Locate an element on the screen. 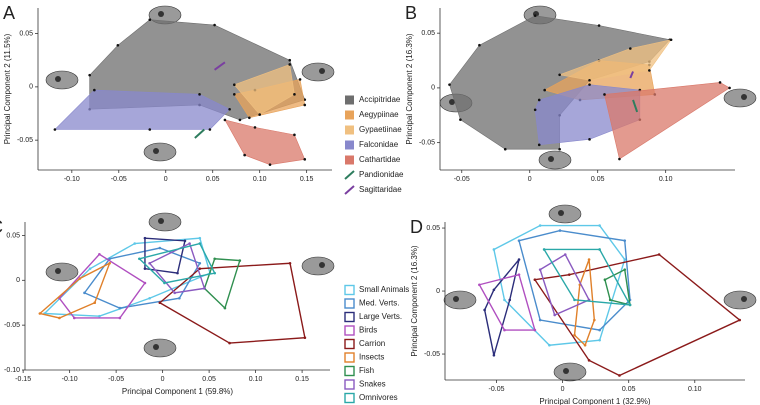 Image resolution: width=760 pixels, height=405 pixels. legend-label: Insects is located at coordinates (371, 357).